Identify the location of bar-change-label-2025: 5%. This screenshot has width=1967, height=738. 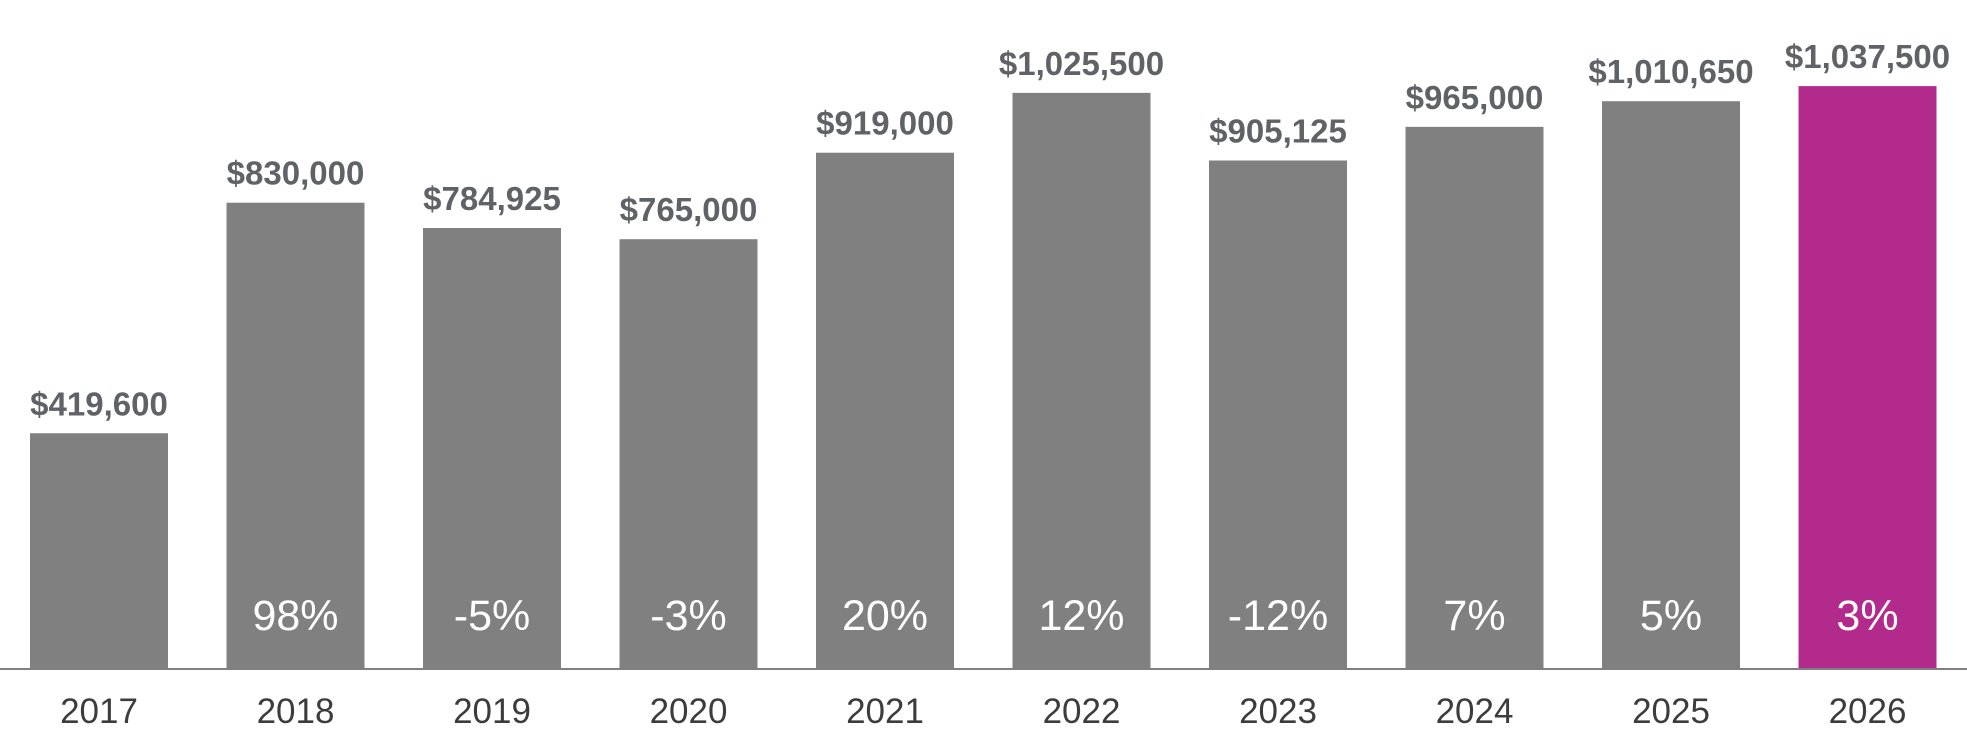
(1671, 616).